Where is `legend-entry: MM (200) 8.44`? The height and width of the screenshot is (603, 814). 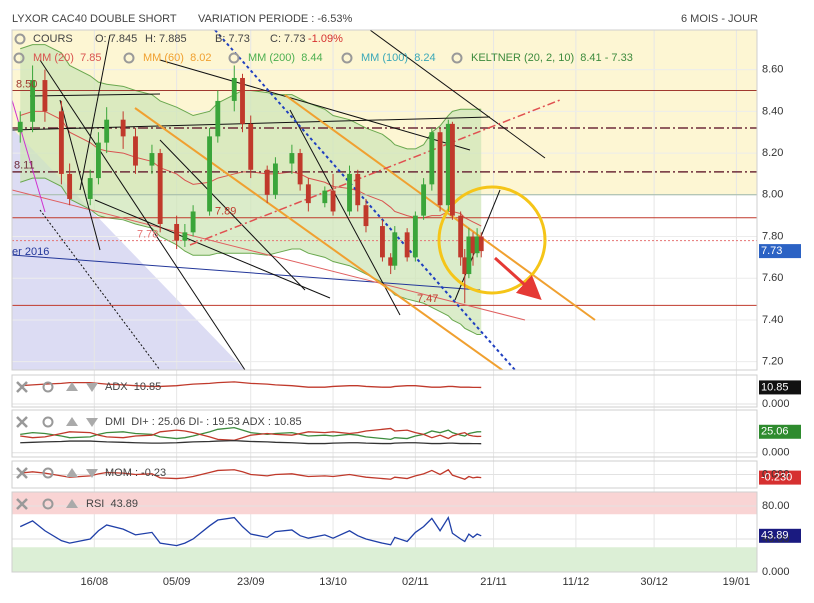
legend-entry: MM (200) 8.44 is located at coordinates (285, 58).